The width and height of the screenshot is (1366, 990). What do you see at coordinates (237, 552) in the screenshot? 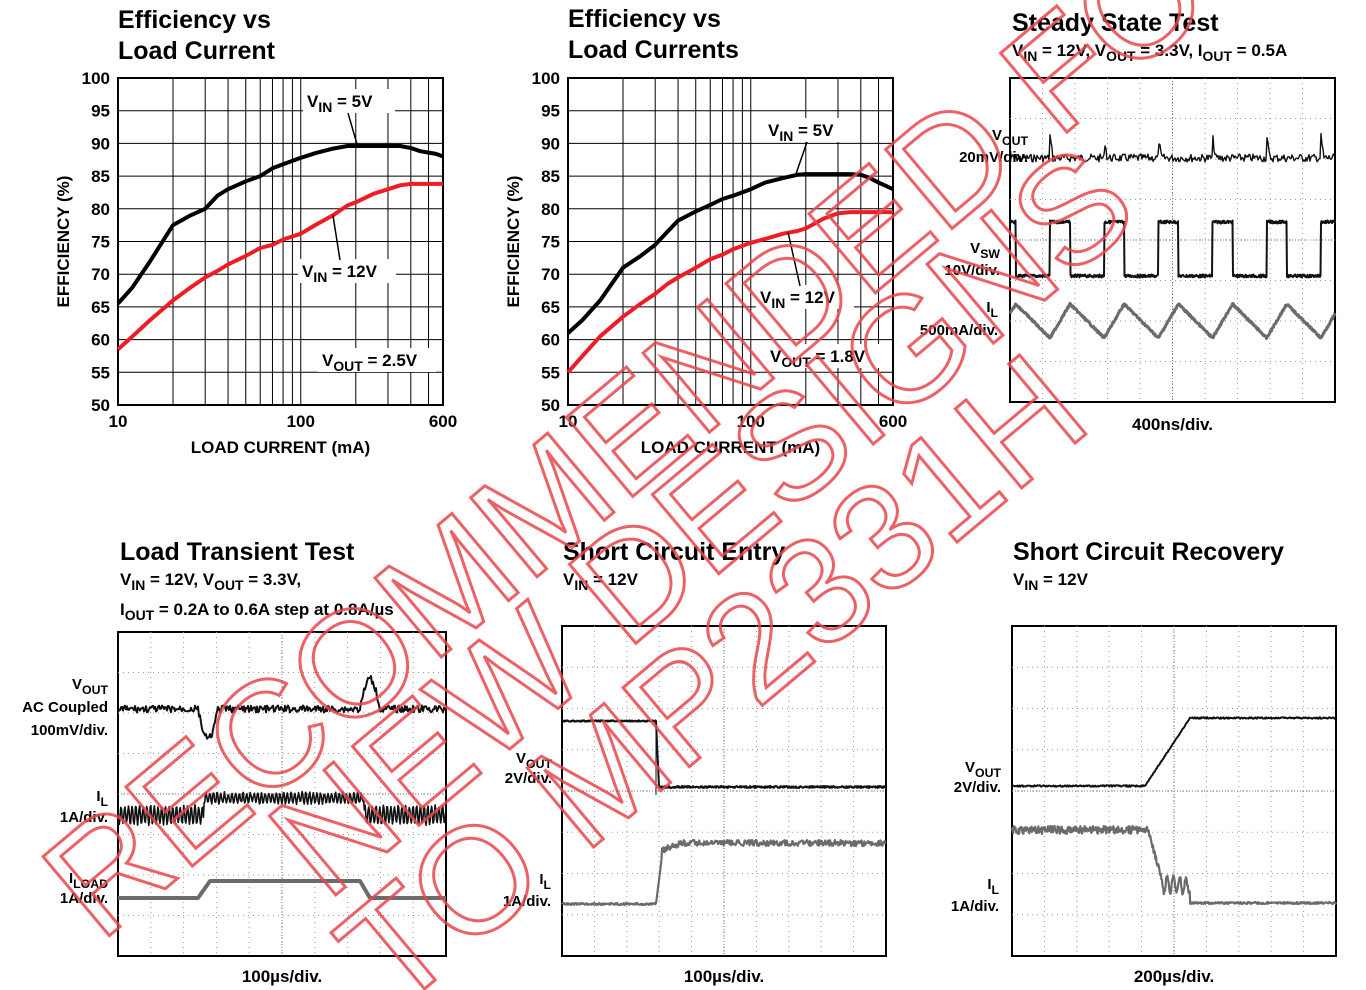
I see `scope-title: Load Transient Test` at bounding box center [237, 552].